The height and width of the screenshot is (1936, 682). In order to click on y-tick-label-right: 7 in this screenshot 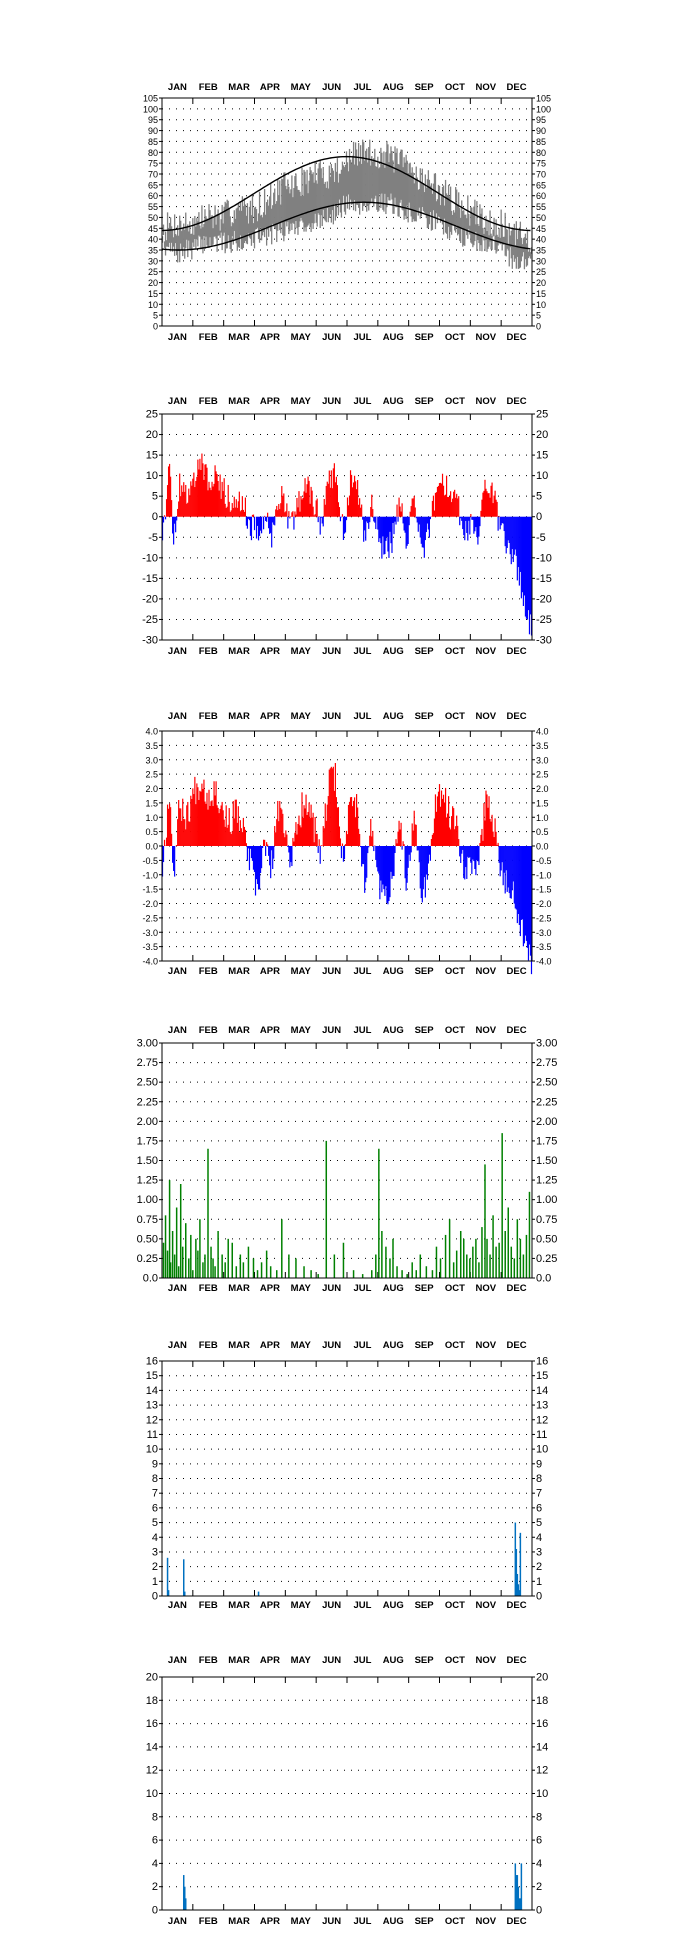, I will do `click(539, 1494)`.